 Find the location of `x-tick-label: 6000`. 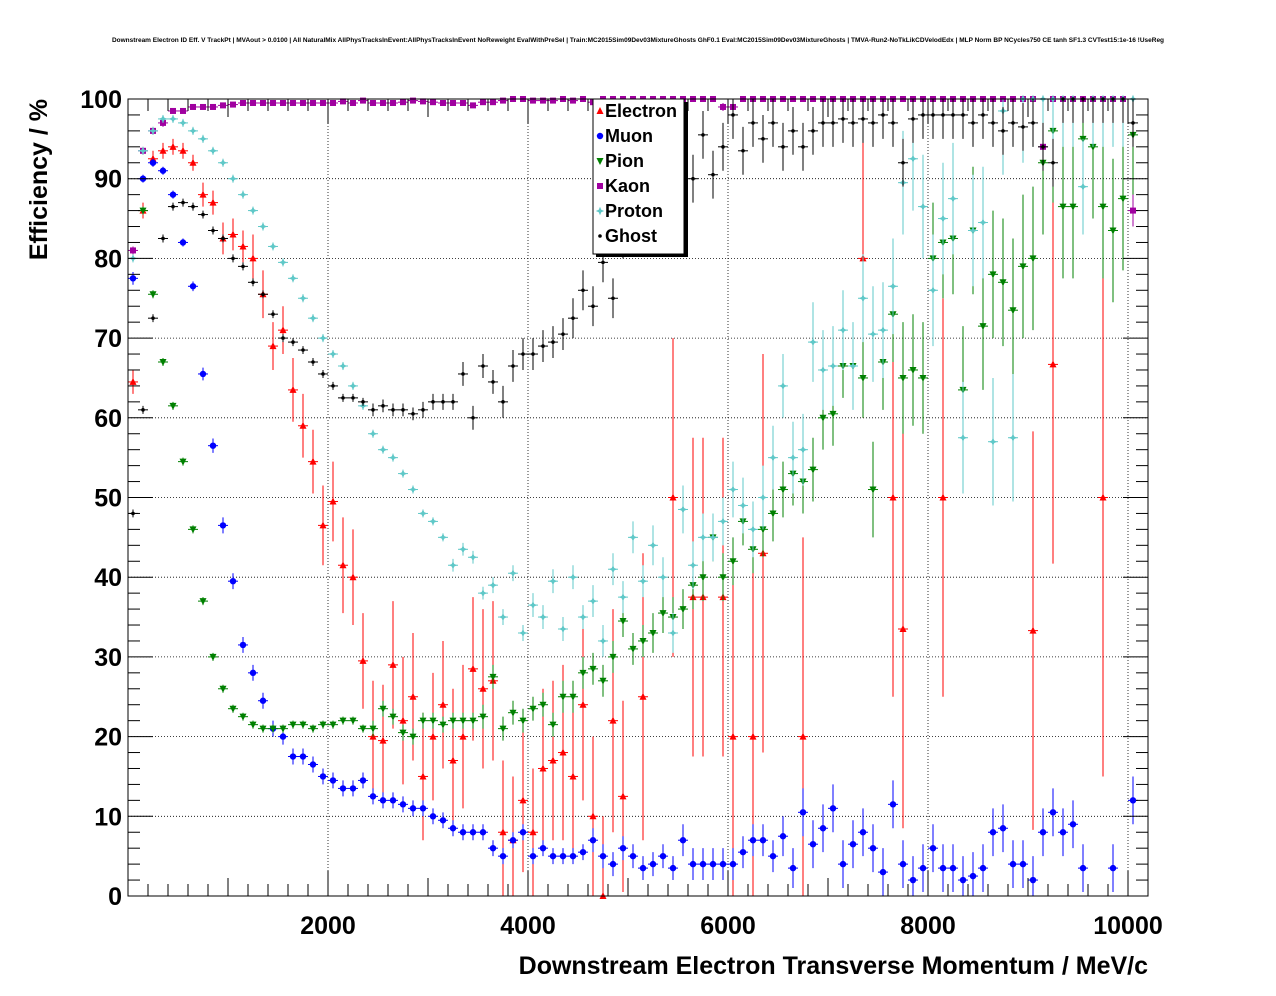

x-tick-label: 6000 is located at coordinates (728, 926).